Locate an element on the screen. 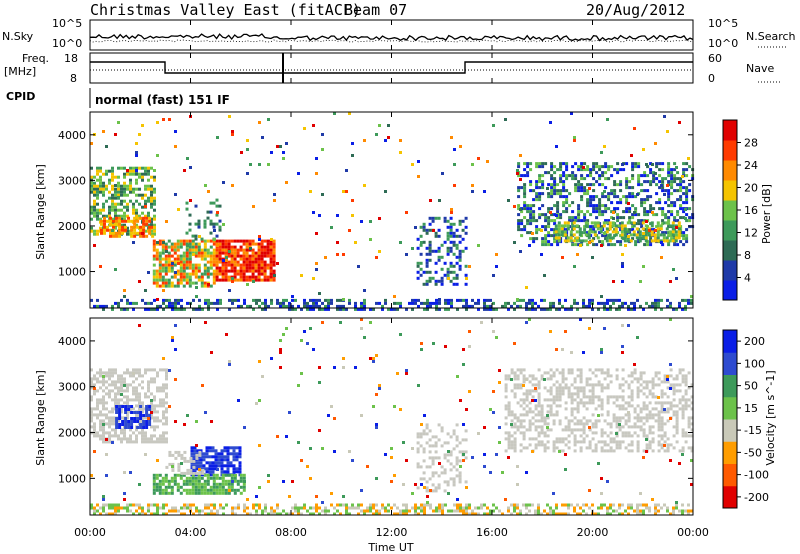 The height and width of the screenshot is (554, 800). beam-label: Beam 07 is located at coordinates (375, 10).